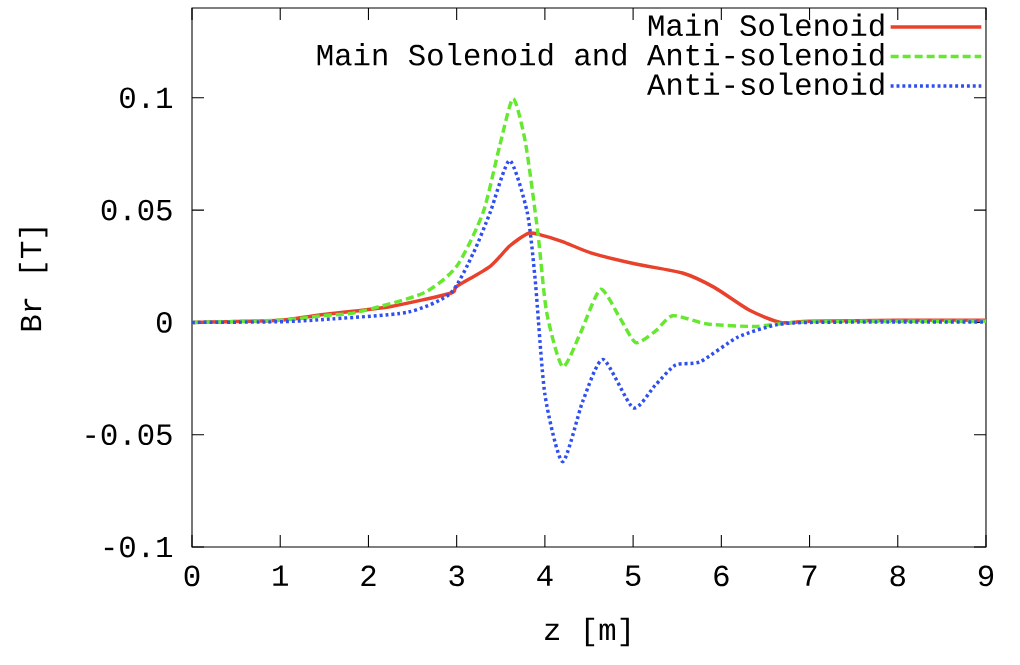  Describe the element at coordinates (765, 84) in the screenshot. I see `legend-label: Anti-solenoid` at that location.